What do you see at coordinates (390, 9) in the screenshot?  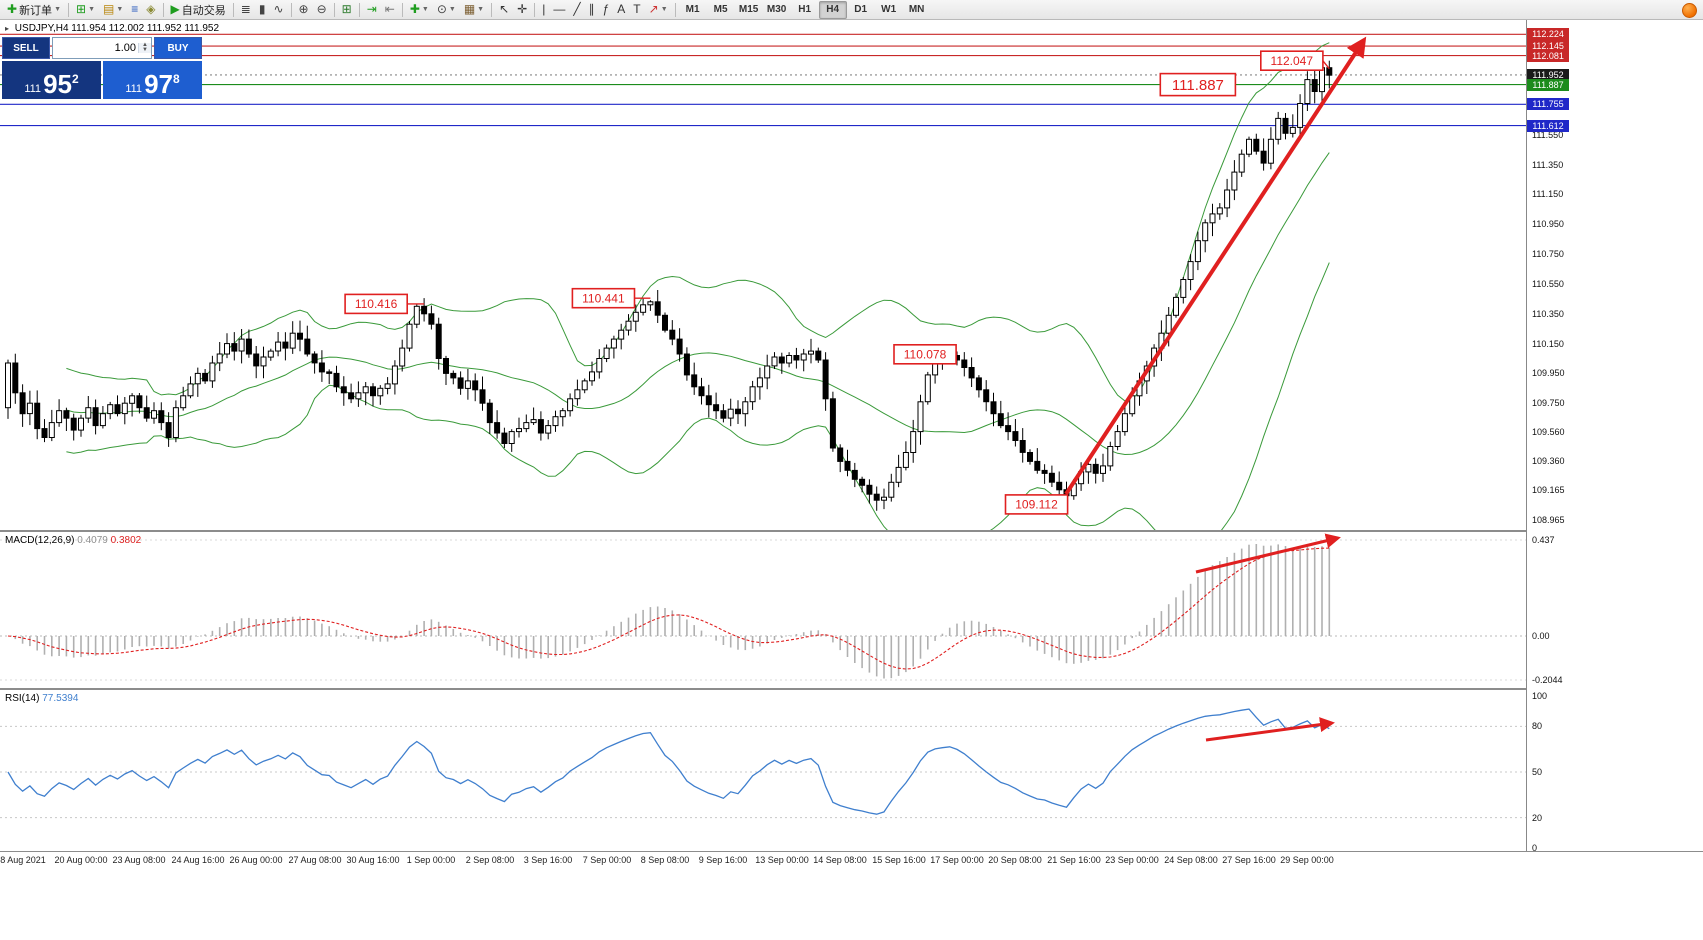 I see `chart-shift-button: ⇤` at bounding box center [390, 9].